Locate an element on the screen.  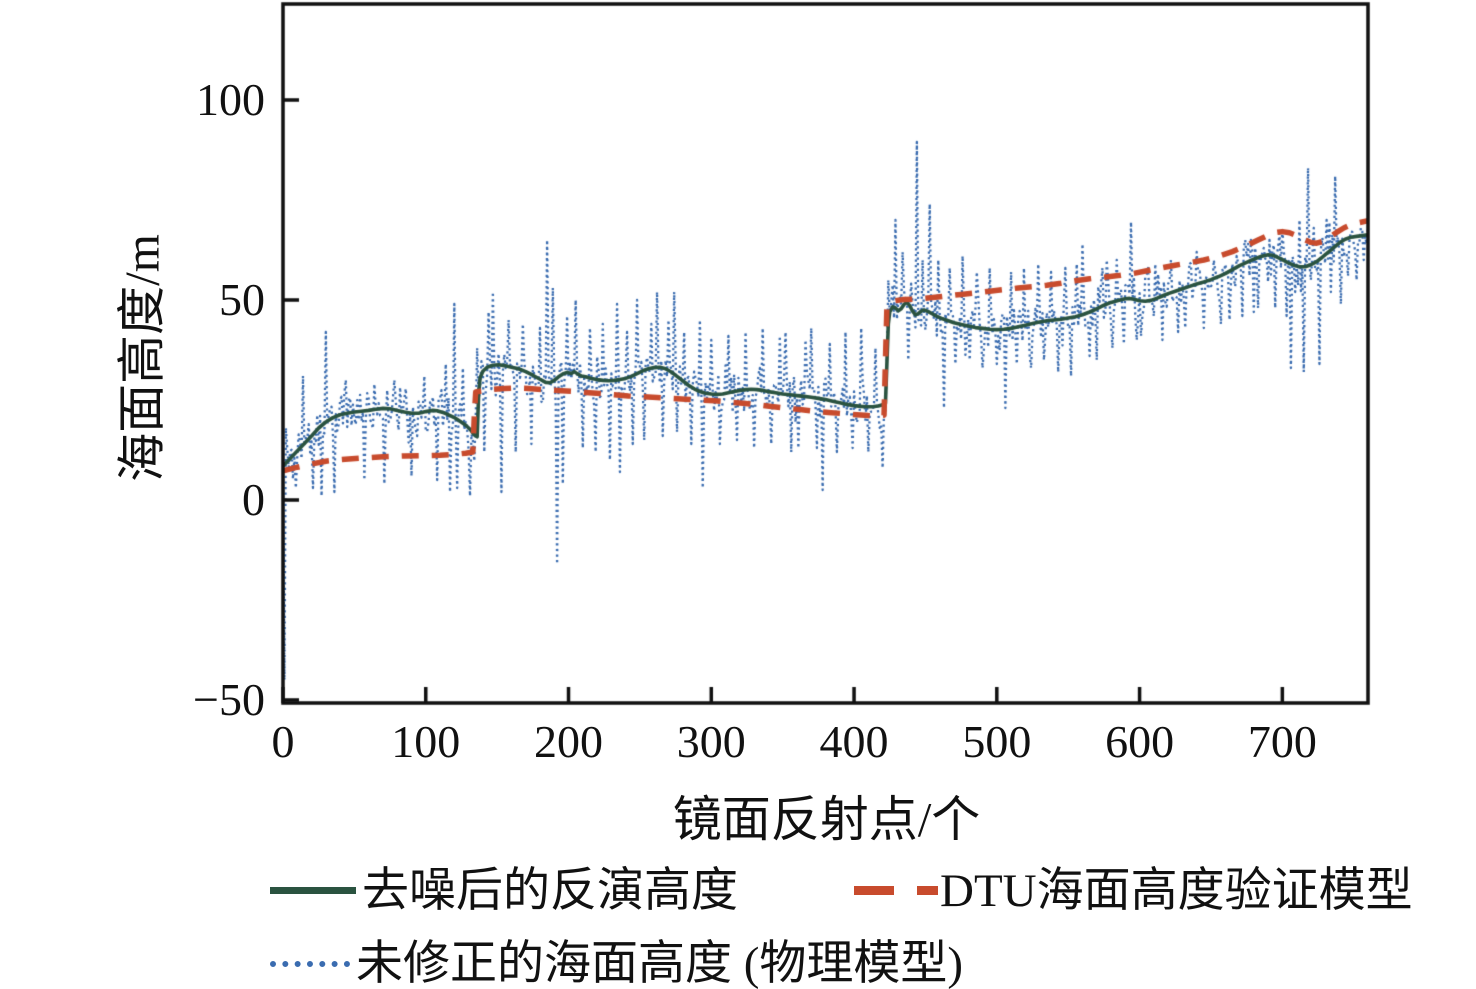
x-axis-label: 镜面反射点/个 is located at coordinates (827, 815).